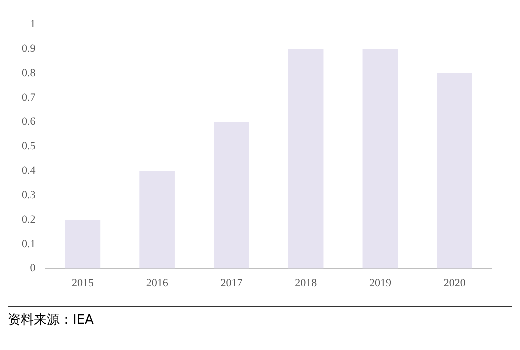  Describe the element at coordinates (232, 283) in the screenshot. I see `x-tick-label: 2017` at that location.